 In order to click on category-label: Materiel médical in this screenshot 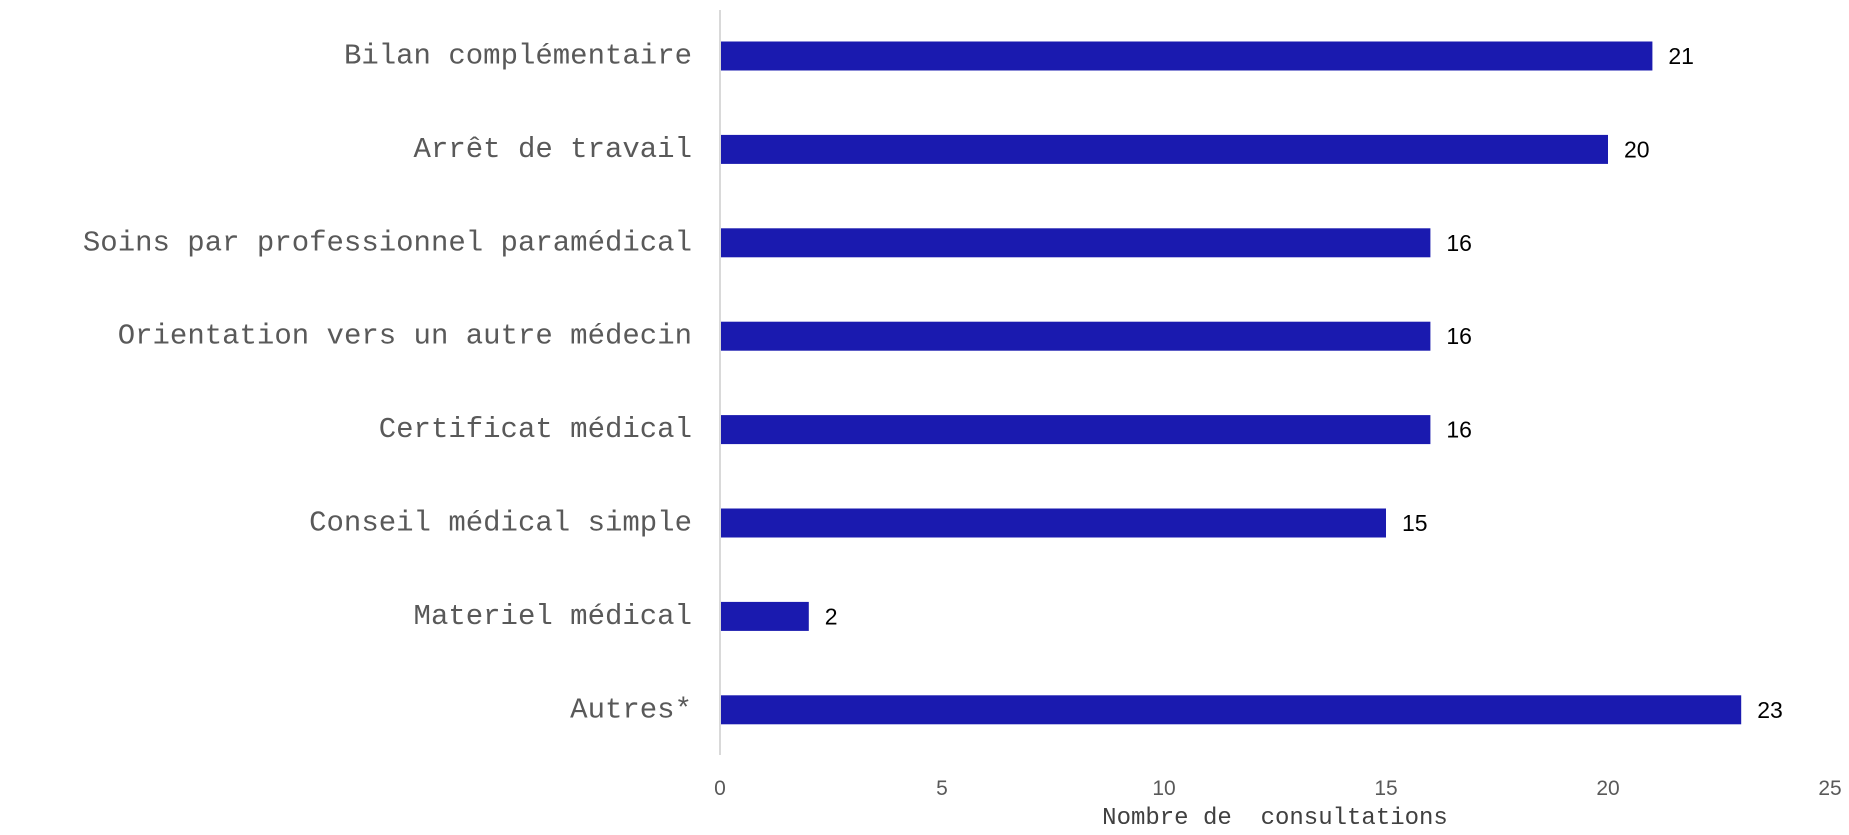, I will do `click(553, 616)`.